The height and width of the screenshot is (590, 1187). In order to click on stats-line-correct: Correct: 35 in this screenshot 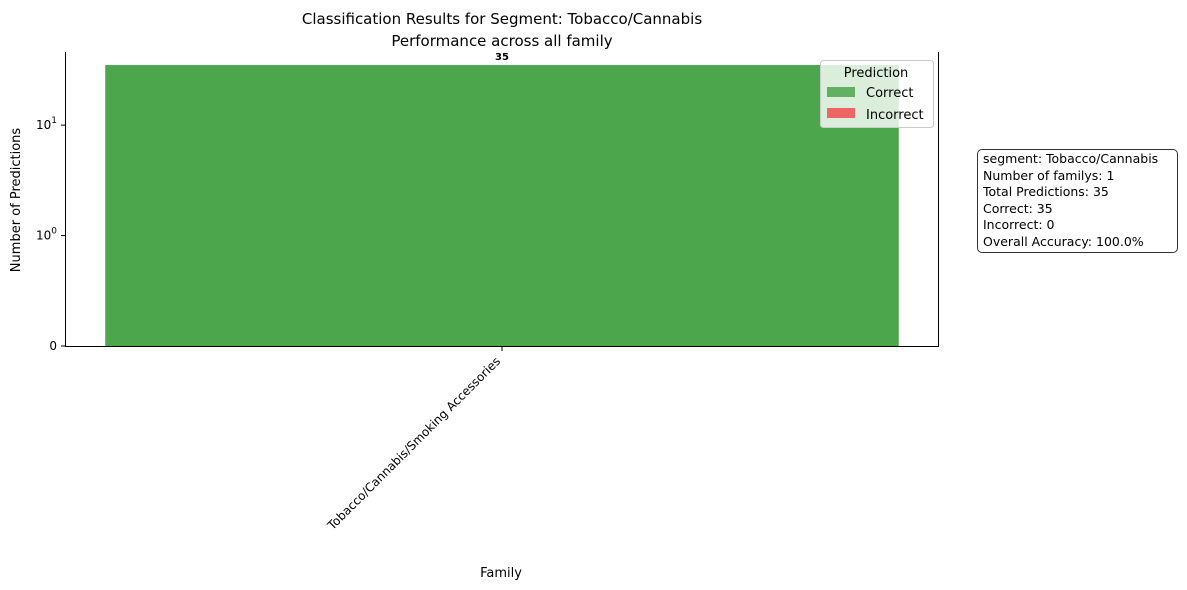, I will do `click(1018, 208)`.